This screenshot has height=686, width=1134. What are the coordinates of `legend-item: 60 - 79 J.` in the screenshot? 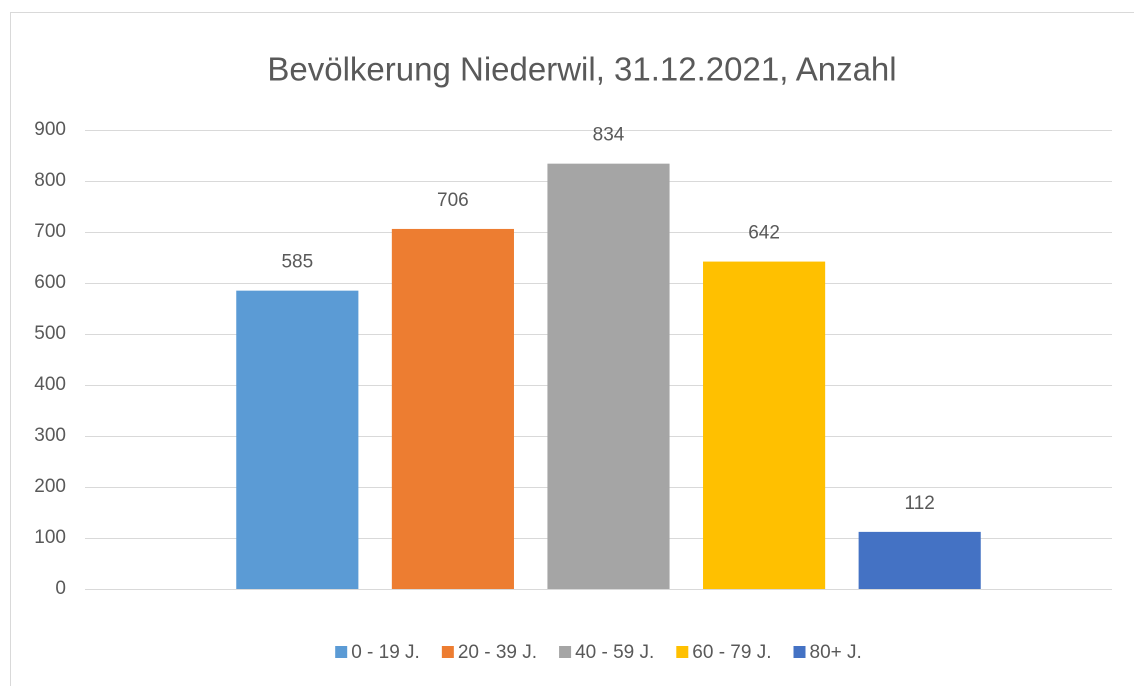 It's located at (724, 652).